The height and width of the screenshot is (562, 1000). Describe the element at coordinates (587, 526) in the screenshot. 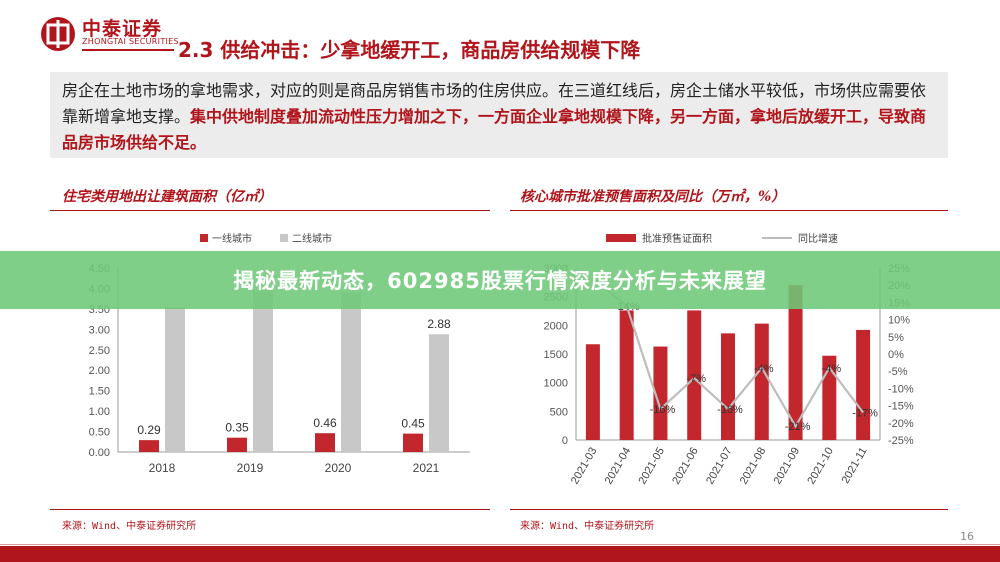

I see `right-chart-source: 来源：Wind、中泰证券研究所` at that location.